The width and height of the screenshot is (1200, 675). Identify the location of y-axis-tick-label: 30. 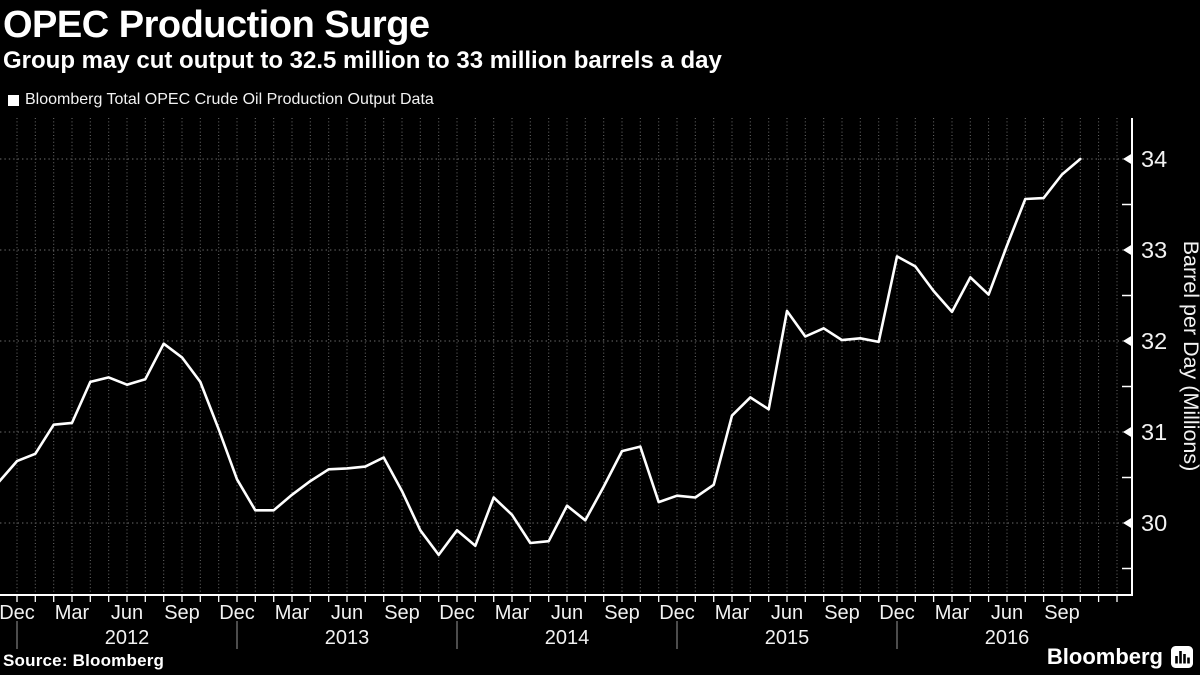
(1154, 523).